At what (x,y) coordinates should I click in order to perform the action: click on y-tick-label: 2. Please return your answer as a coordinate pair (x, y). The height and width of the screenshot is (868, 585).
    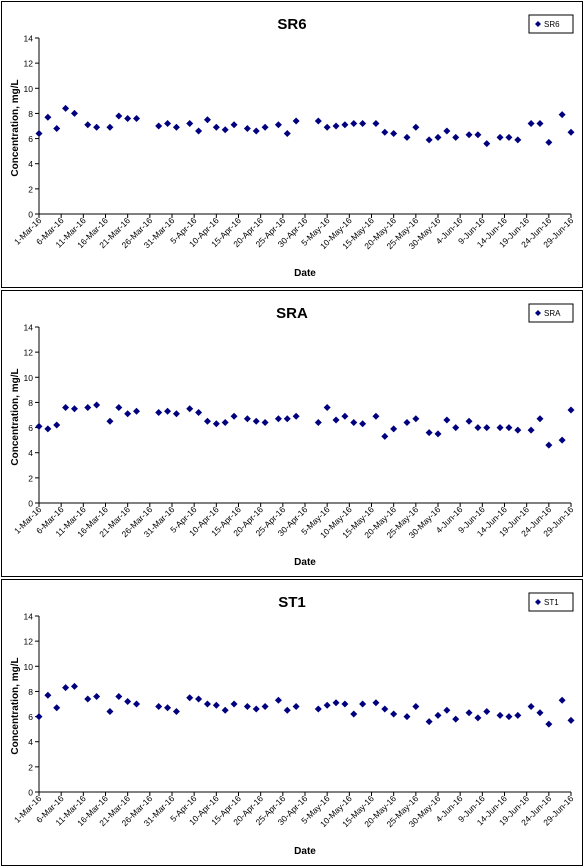
    Looking at the image, I should click on (30, 478).